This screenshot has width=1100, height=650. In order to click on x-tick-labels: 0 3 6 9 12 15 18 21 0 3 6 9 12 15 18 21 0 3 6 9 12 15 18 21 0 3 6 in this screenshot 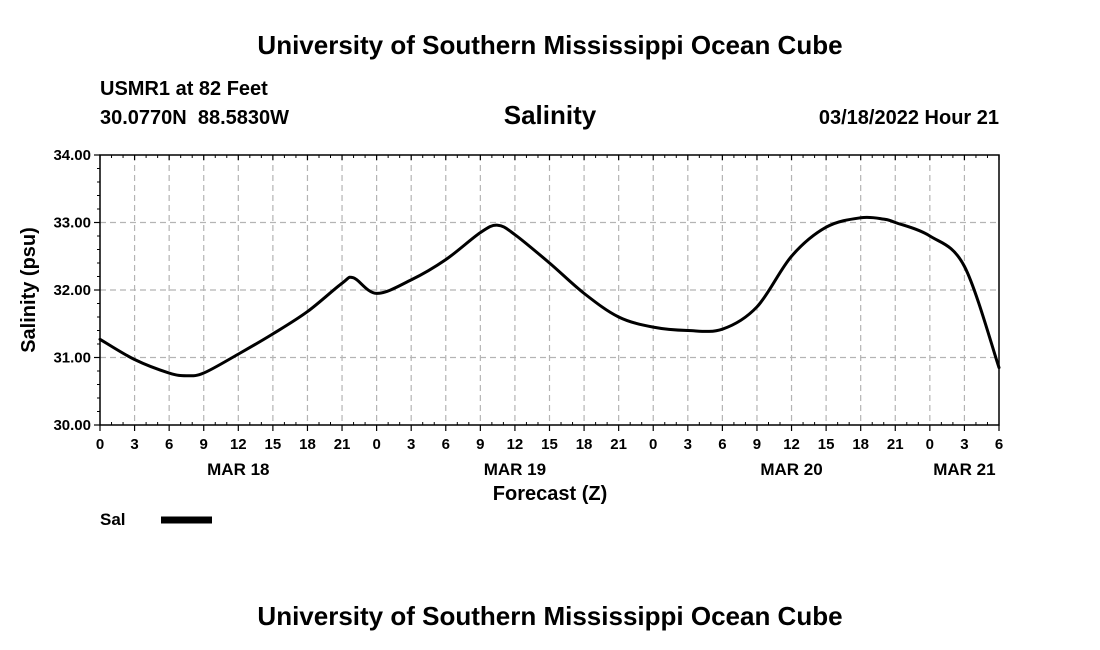, I will do `click(549, 444)`.